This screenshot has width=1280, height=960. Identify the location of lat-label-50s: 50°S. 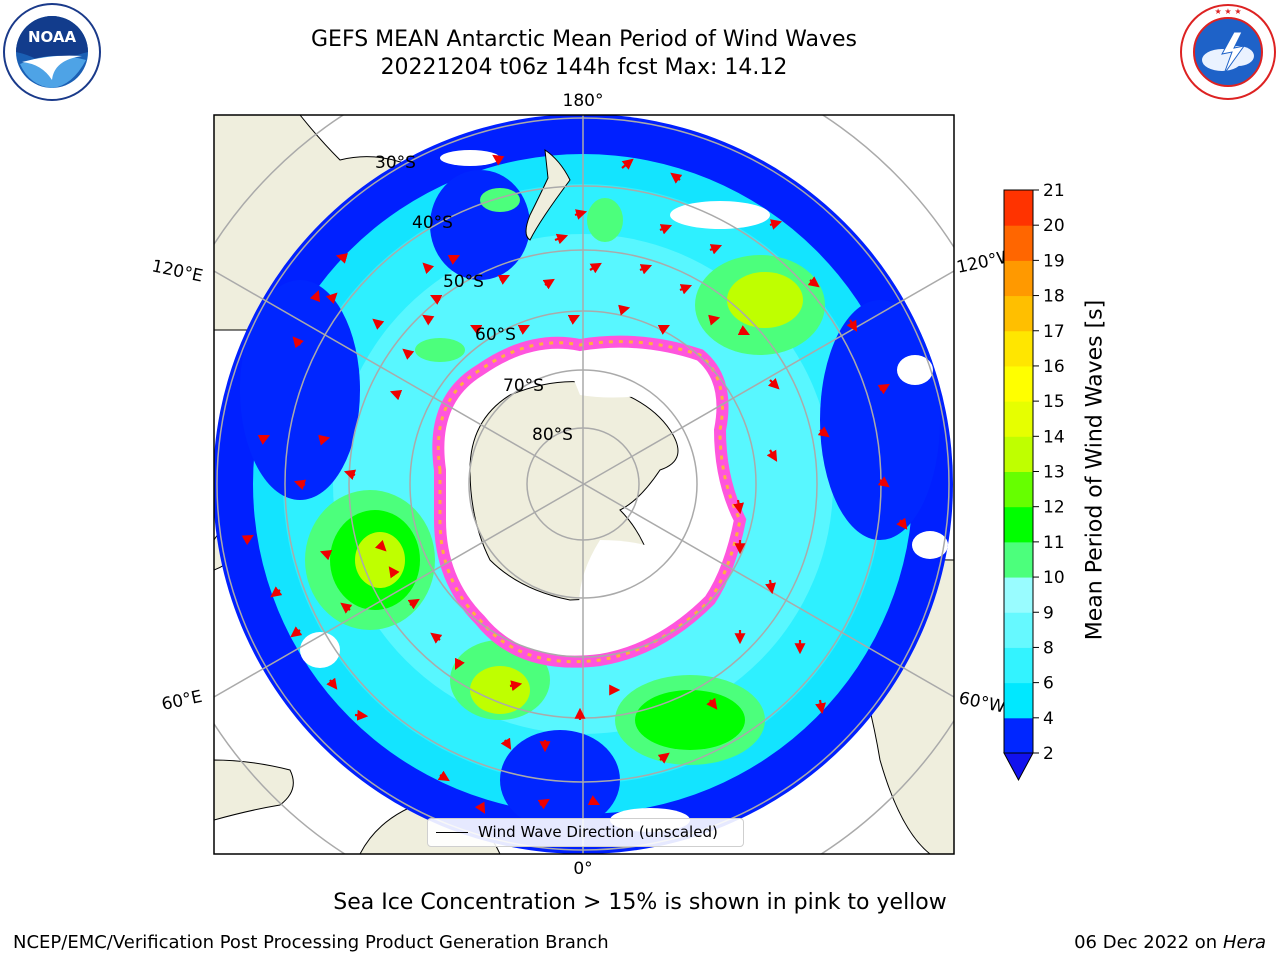
(463, 282).